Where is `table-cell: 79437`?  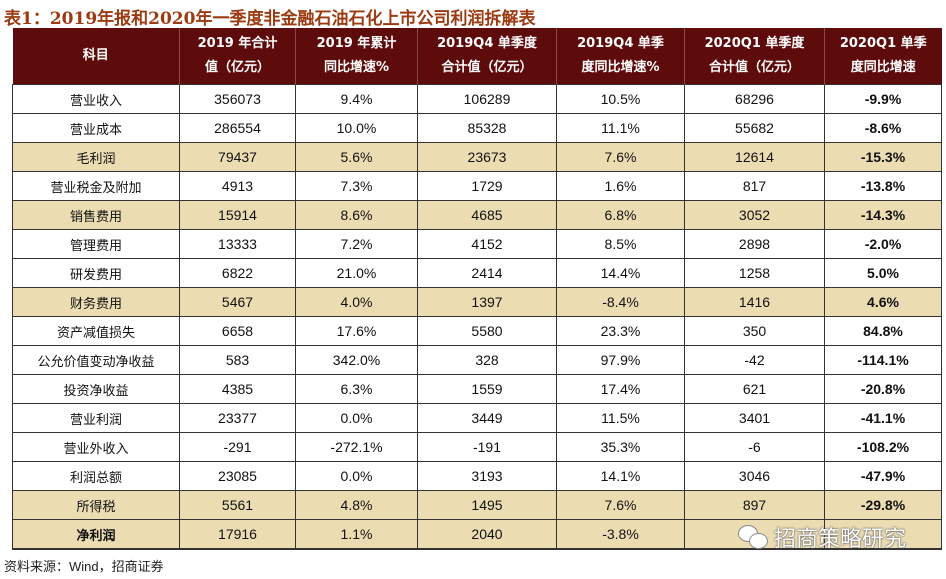
table-cell: 79437 is located at coordinates (237, 157).